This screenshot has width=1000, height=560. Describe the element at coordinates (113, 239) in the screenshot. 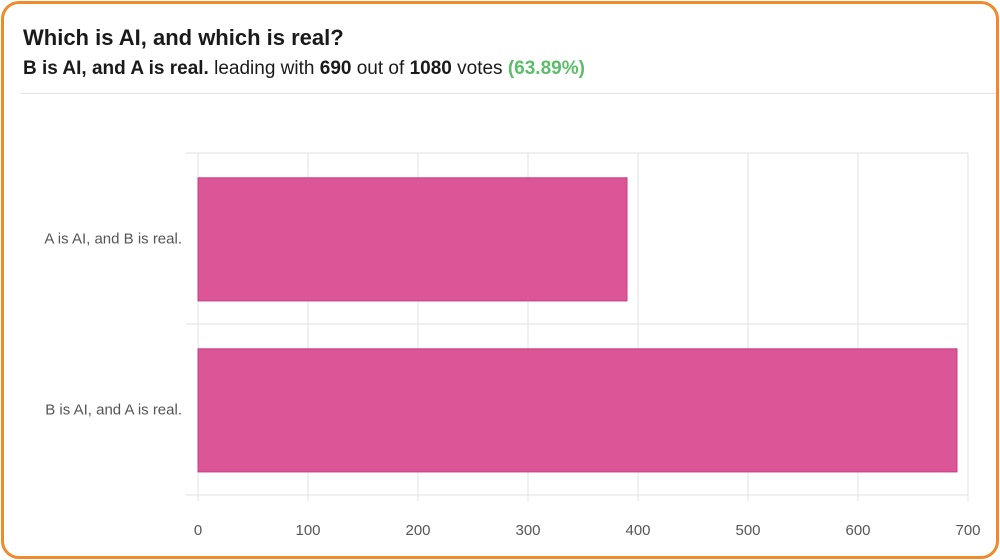

I see `category-label: A is AI, and B is real.` at that location.